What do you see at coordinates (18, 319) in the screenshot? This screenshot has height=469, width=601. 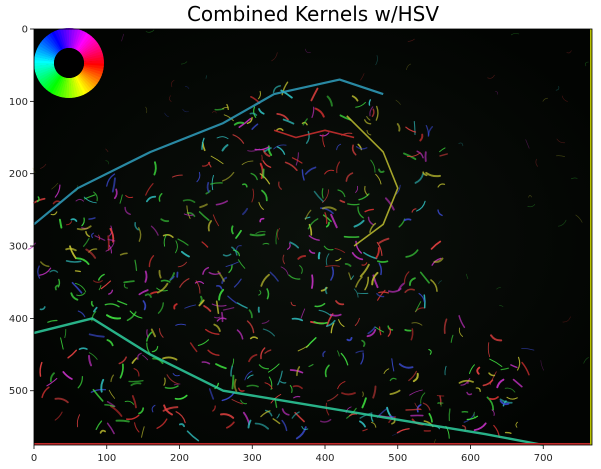 I see `y-tick-label: 400` at bounding box center [18, 319].